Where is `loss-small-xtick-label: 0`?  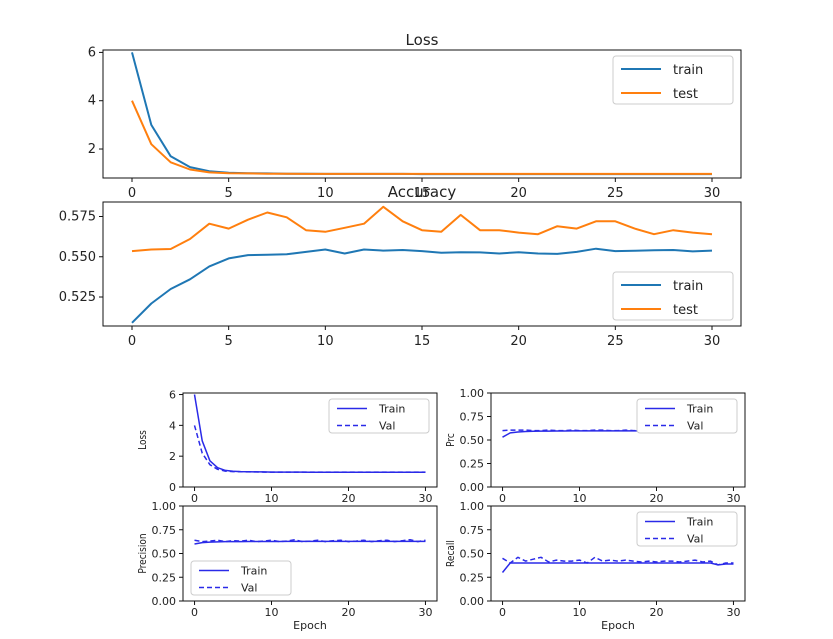
loss-small-xtick-label: 0 is located at coordinates (194, 498).